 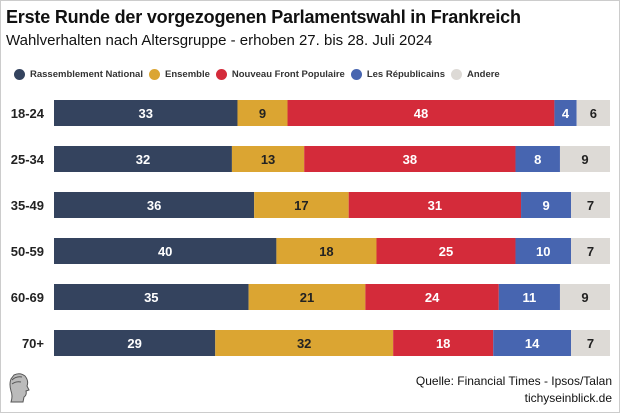 What do you see at coordinates (19, 390) in the screenshot?
I see `classical-head-logo-icon` at bounding box center [19, 390].